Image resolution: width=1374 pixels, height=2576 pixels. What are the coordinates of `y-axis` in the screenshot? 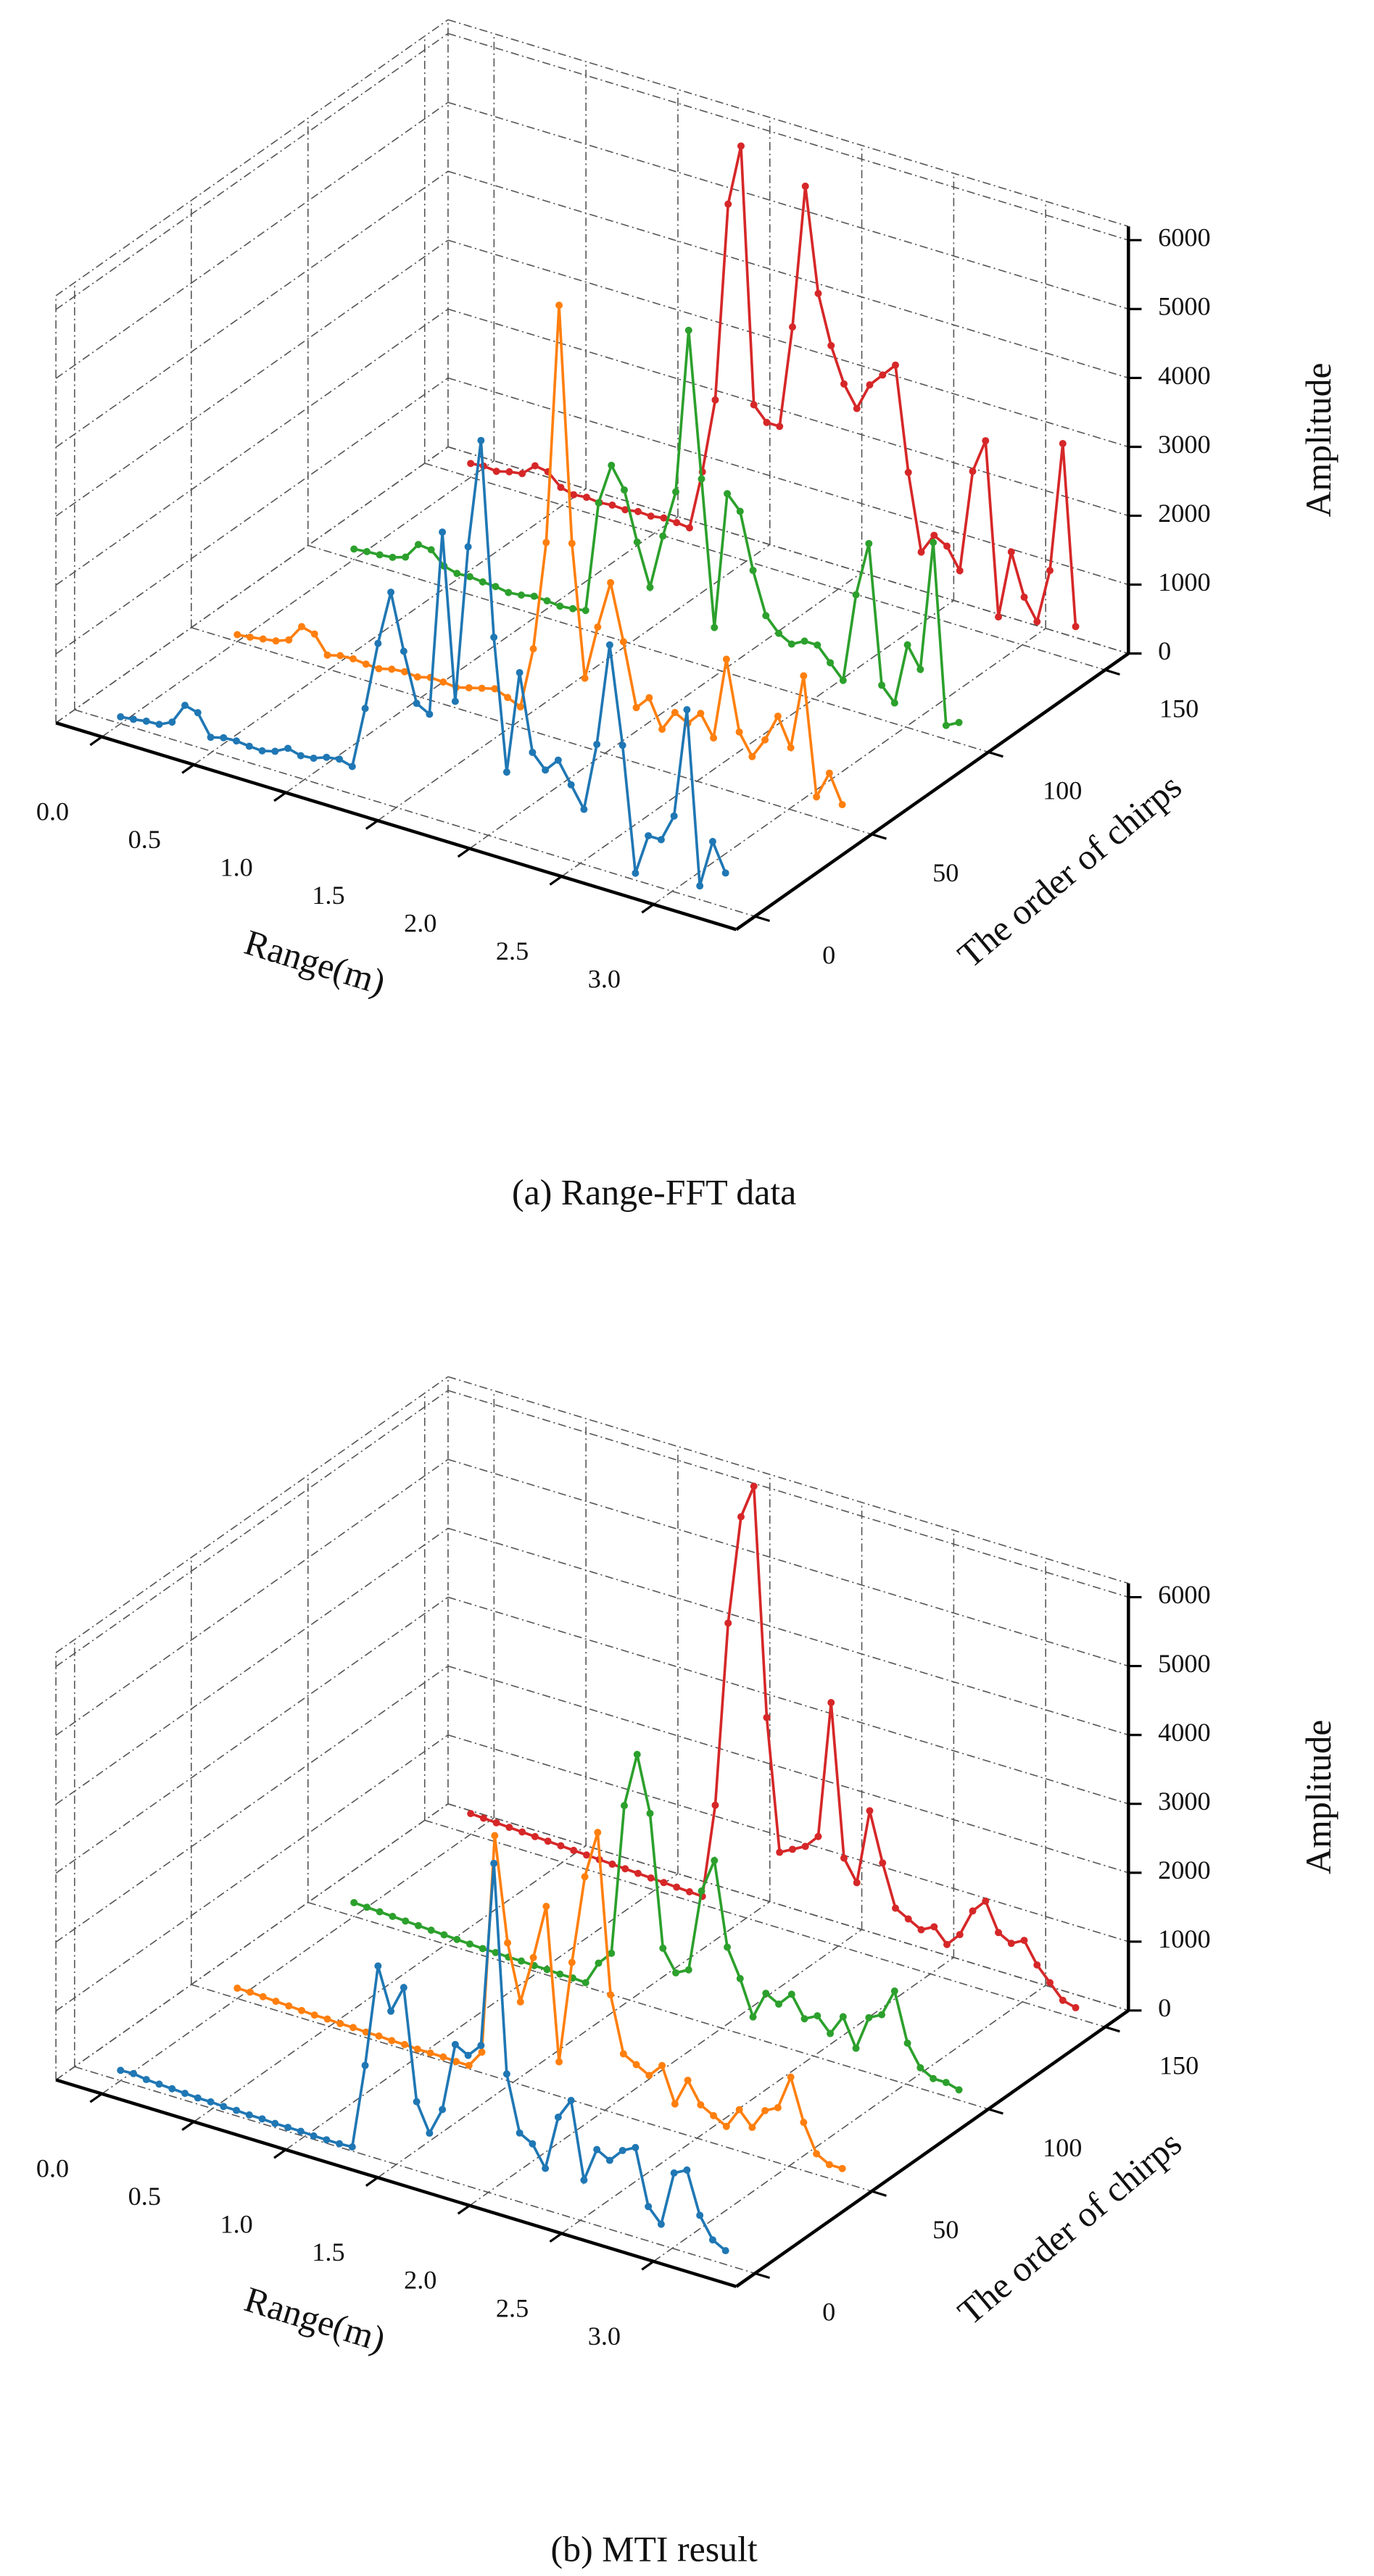 It's located at (932, 2148).